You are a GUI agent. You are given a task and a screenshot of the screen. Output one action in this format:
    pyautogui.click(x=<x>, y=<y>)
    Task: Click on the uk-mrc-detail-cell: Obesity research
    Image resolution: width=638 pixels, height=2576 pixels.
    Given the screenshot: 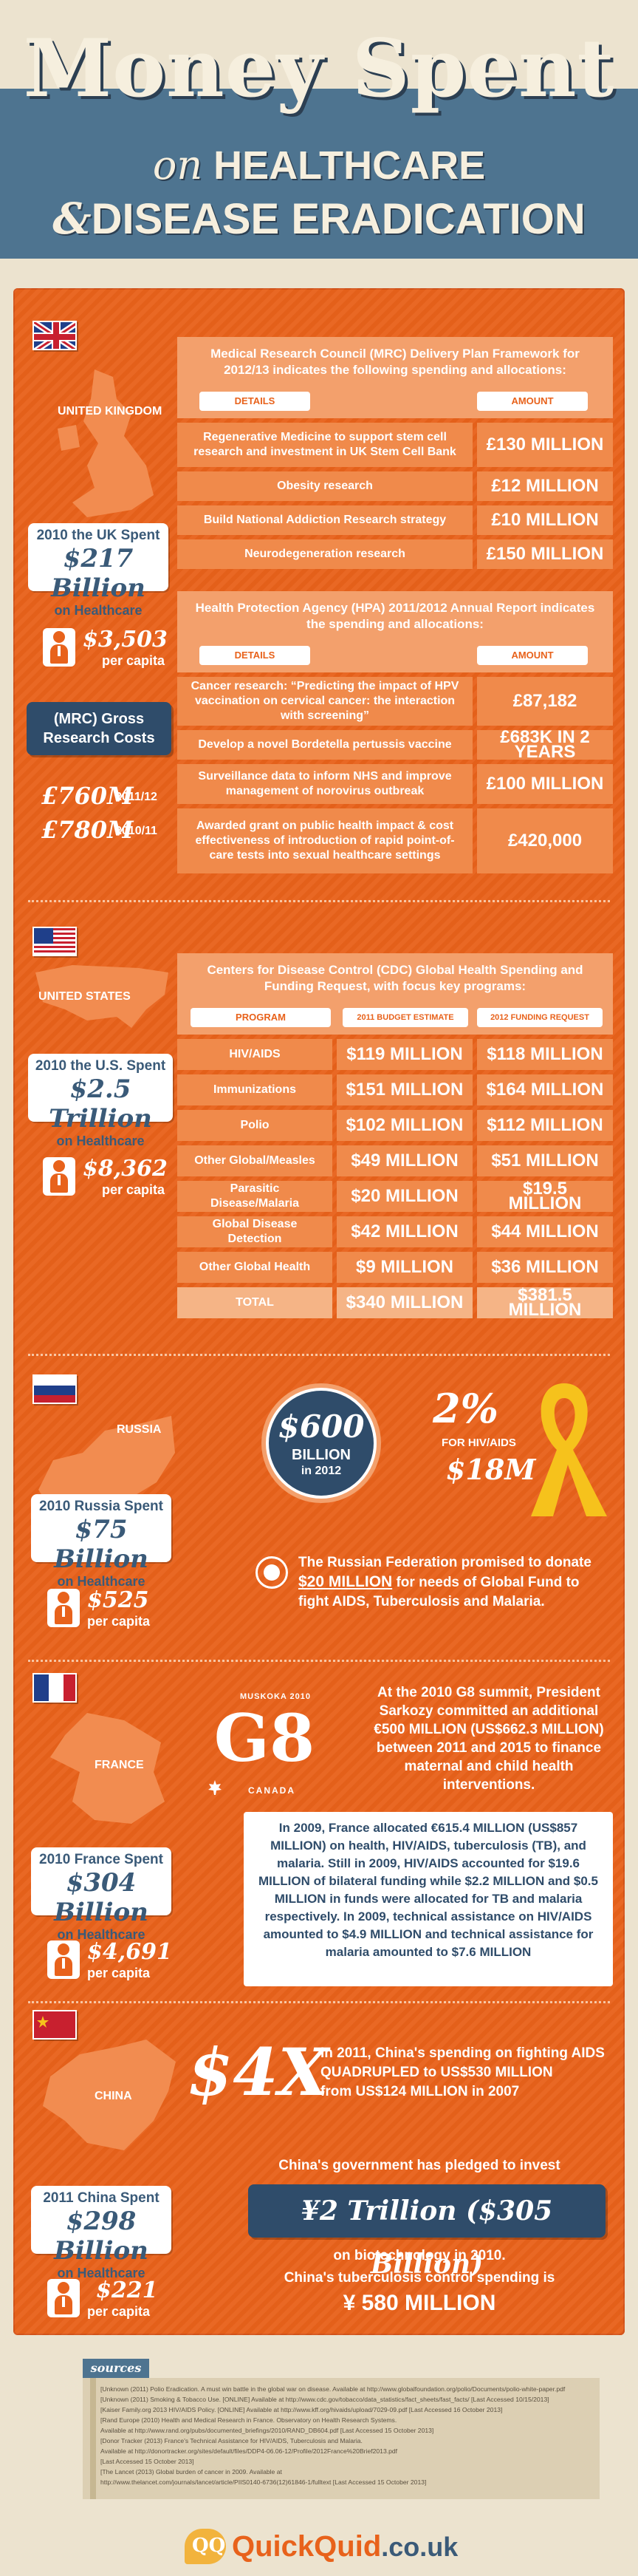 What is the action you would take?
    pyautogui.click(x=325, y=486)
    